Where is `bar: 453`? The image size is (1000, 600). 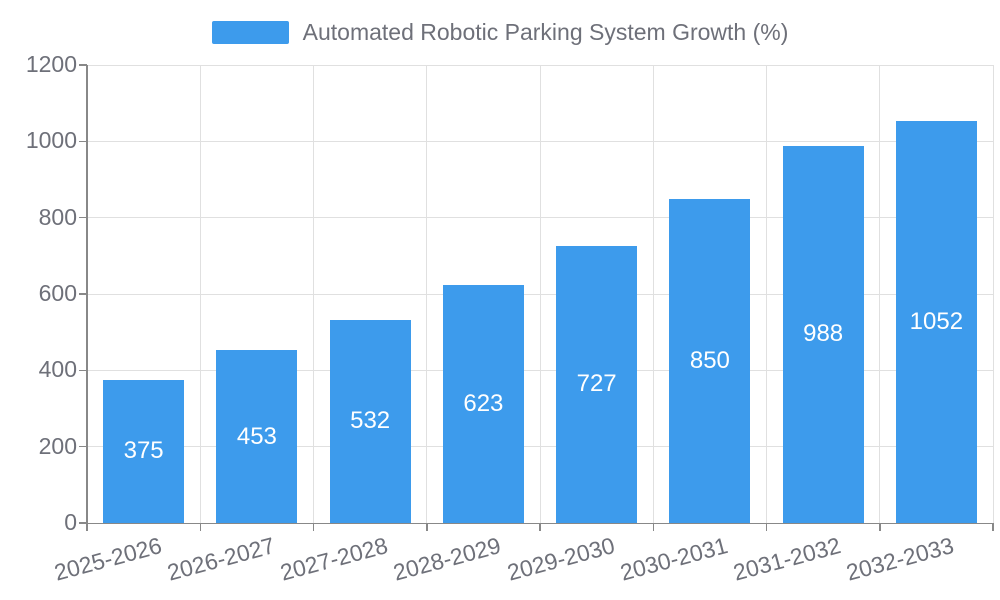 bar: 453 is located at coordinates (257, 436).